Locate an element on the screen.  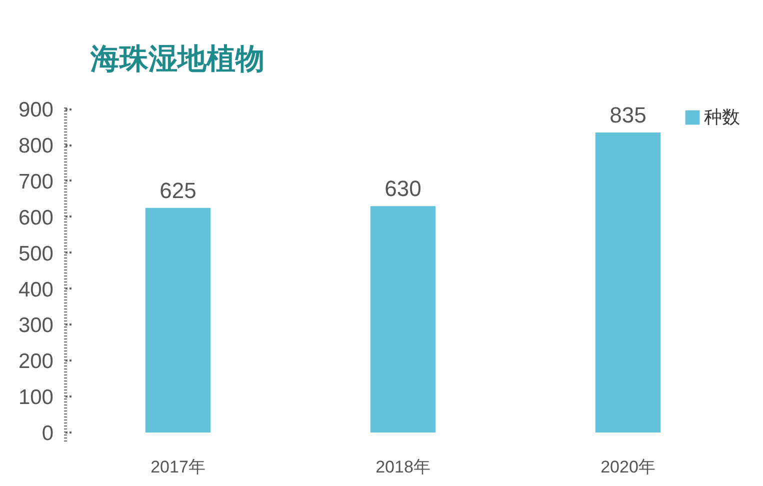
y-tick-label: 500 is located at coordinates (36, 254).